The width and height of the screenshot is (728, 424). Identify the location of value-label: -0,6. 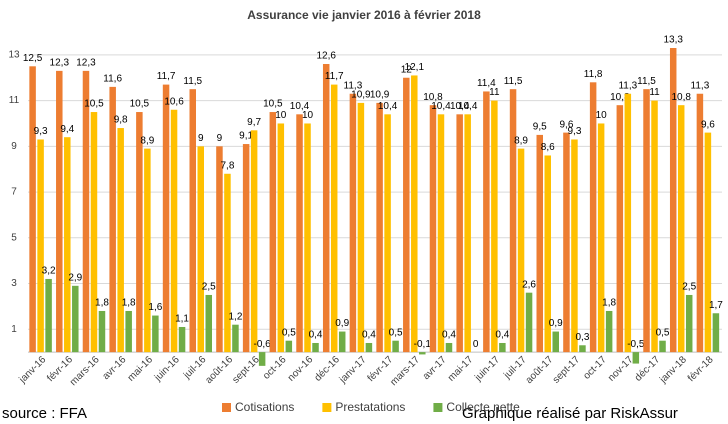
(263, 344).